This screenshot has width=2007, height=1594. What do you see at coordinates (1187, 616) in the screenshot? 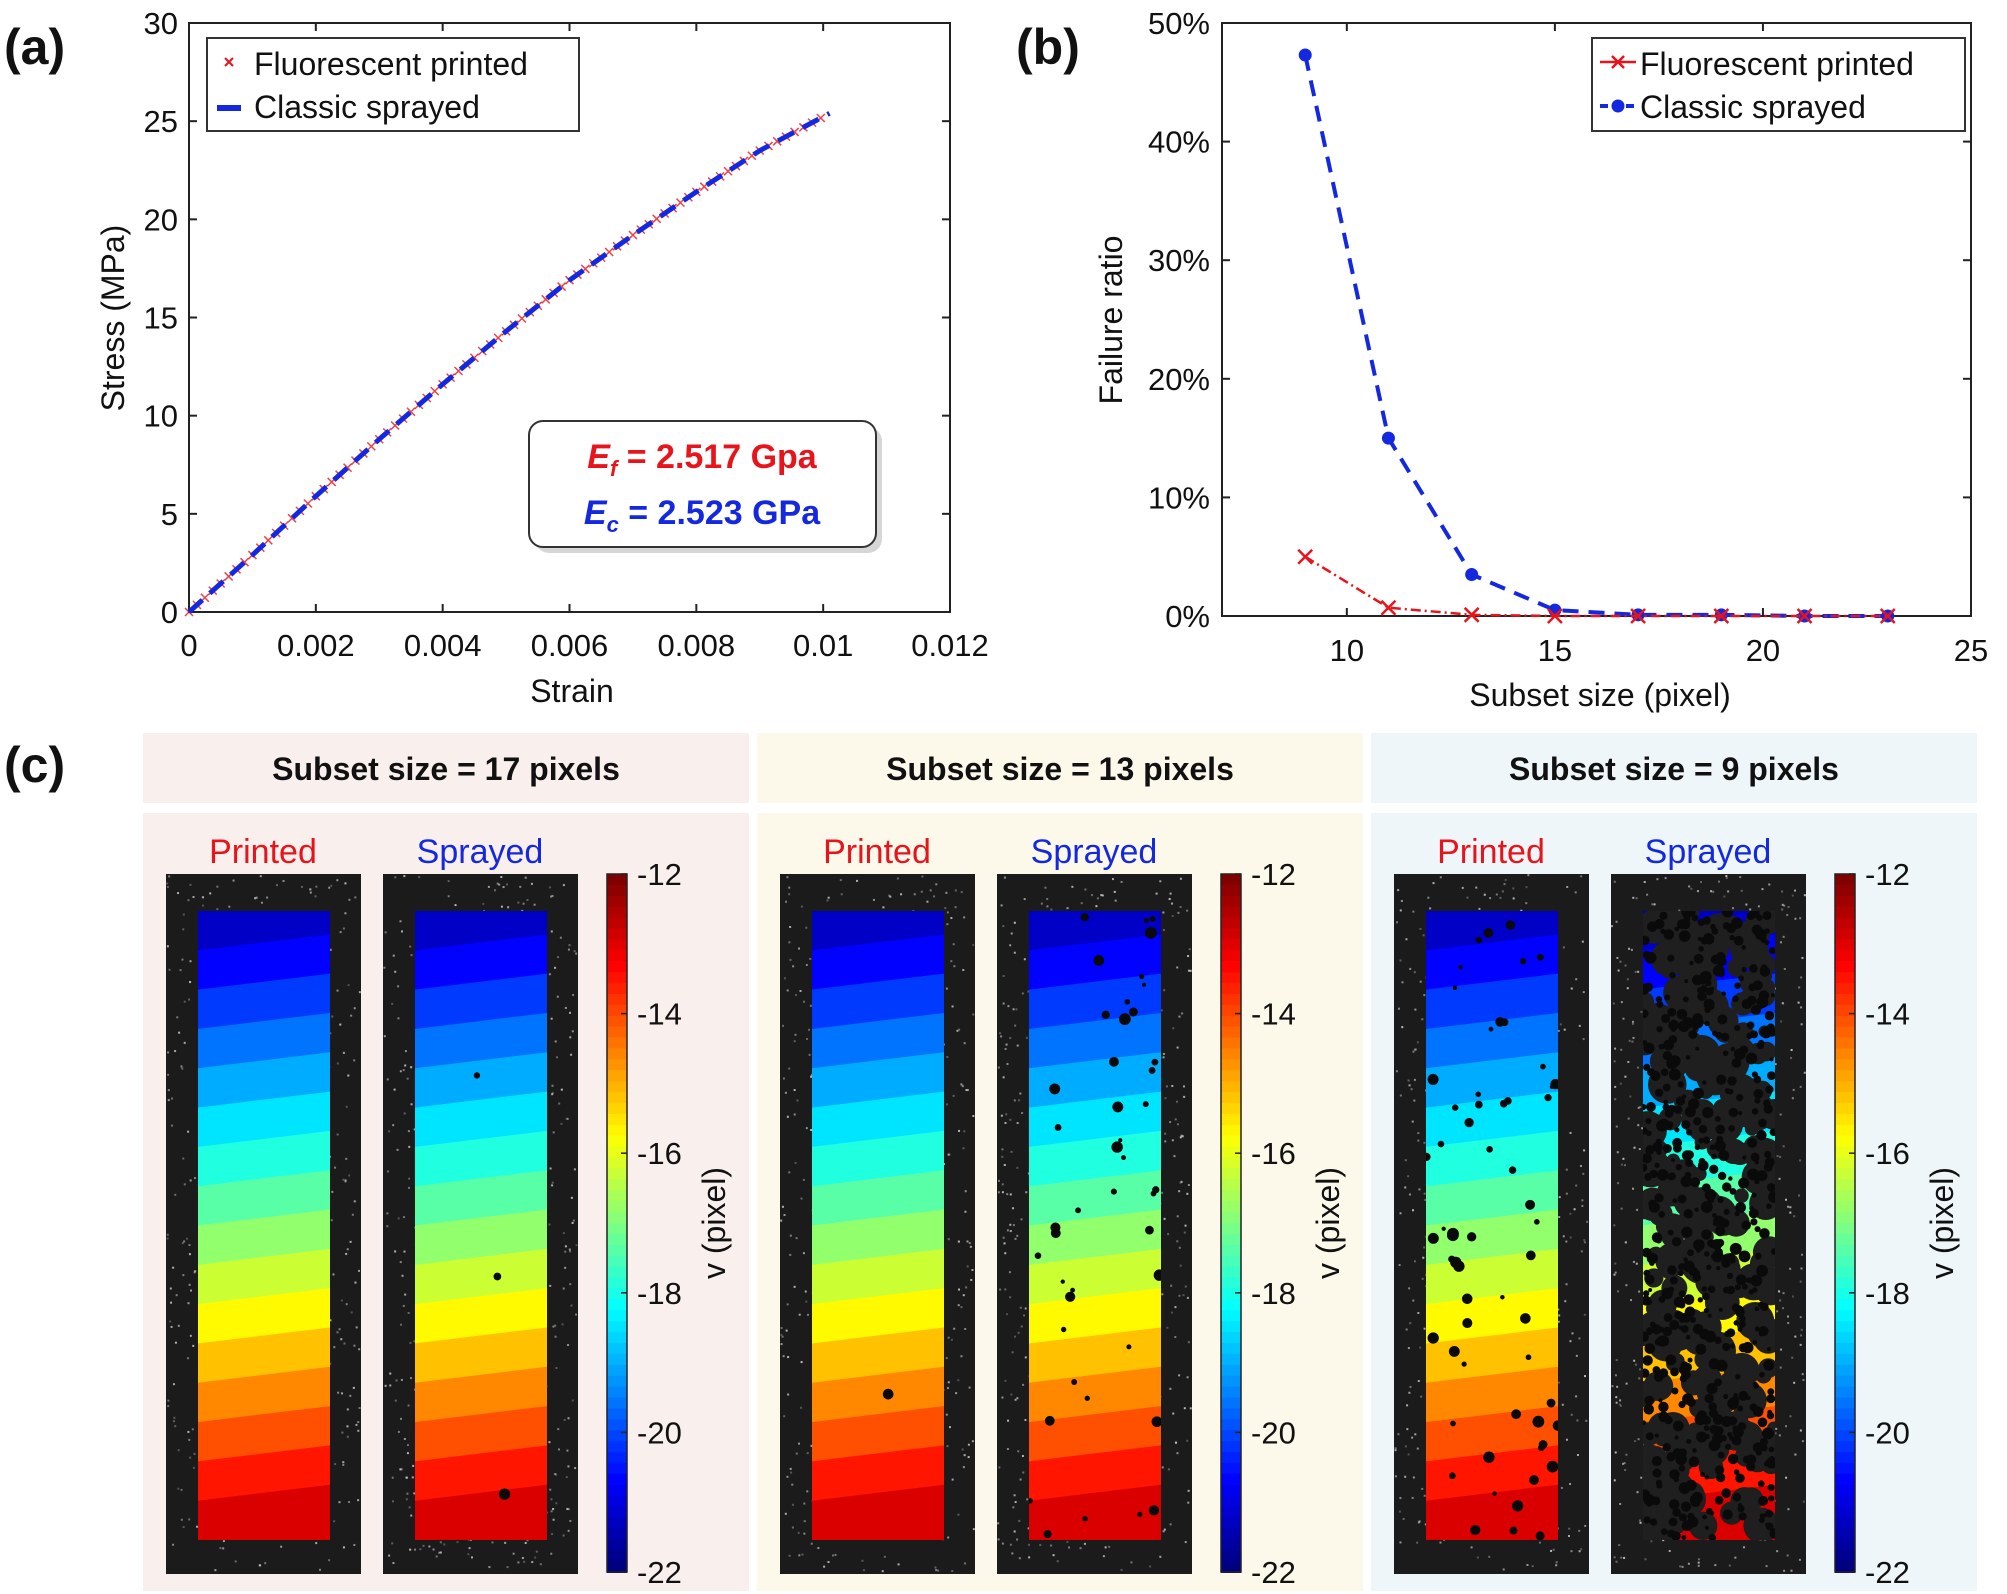
I see `y-tick-label: 0%` at bounding box center [1187, 616].